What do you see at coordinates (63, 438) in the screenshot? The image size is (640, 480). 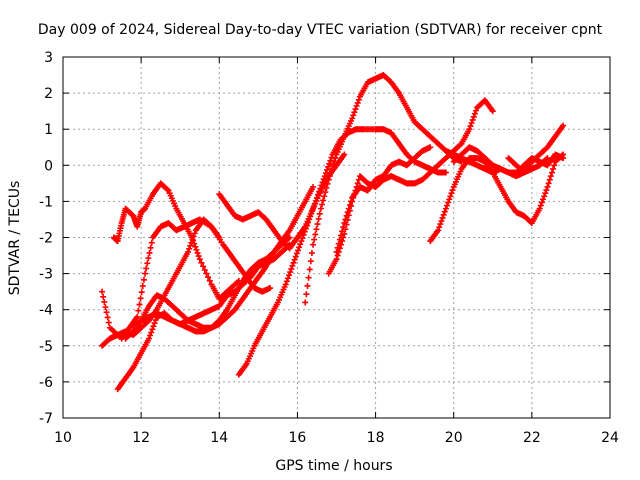 I see `x-tick-label: 10` at bounding box center [63, 438].